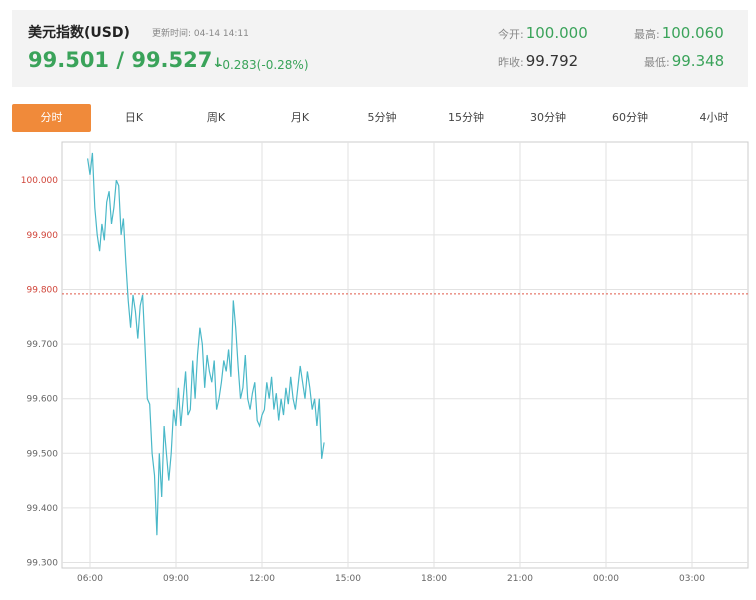  Describe the element at coordinates (172, 34) in the screenshot. I see `update-label: 更新时间:` at that location.